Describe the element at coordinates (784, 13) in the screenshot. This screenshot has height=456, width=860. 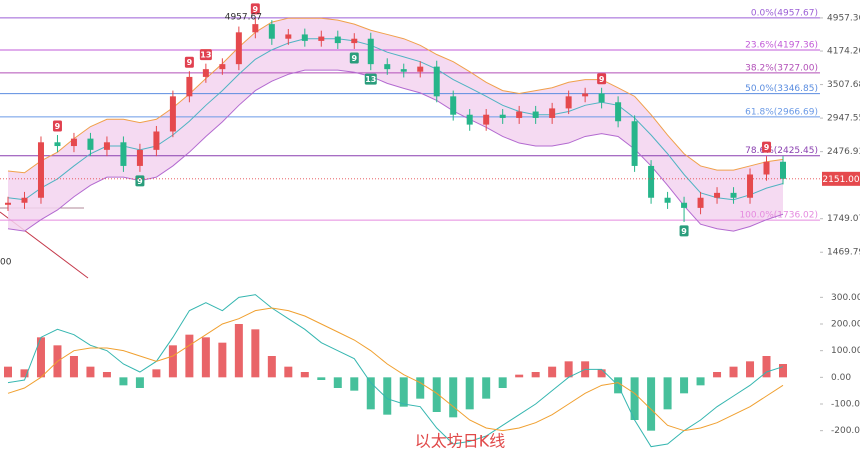
I see `fib-label: 0.0%(4957.67)` at that location.